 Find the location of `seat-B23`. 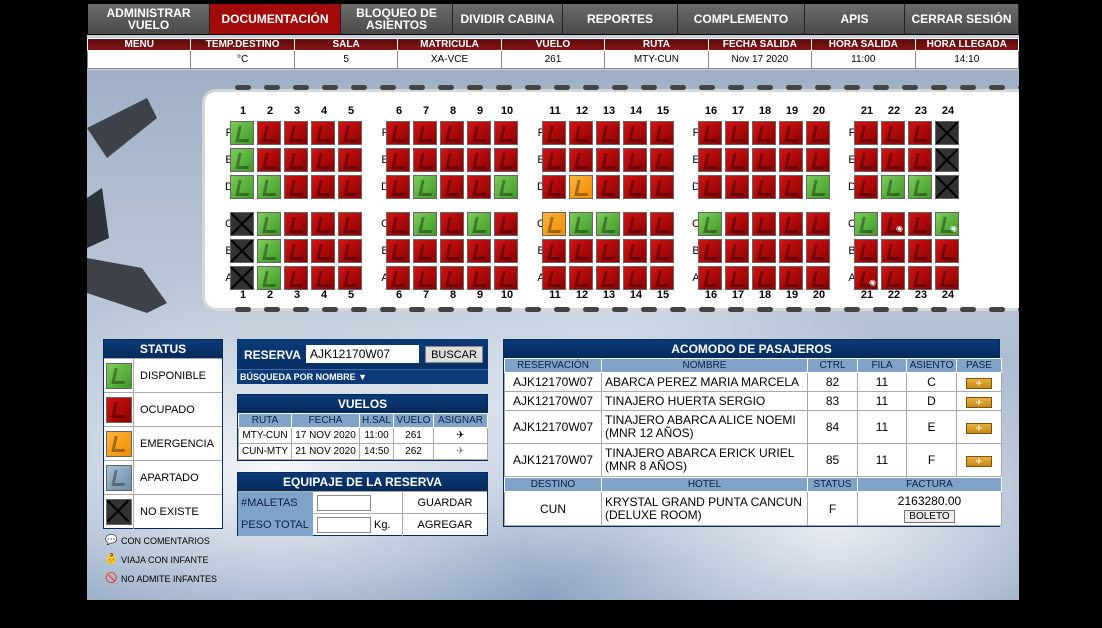

seat-B23 is located at coordinates (920, 251).